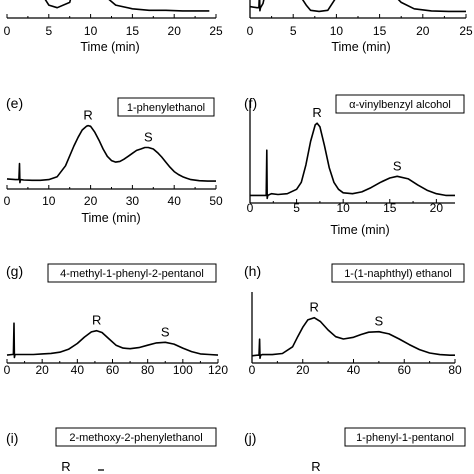  I want to click on chart-panel-i: (i) 2-methoxy-2-phenylethanol R, so click(111, 450).